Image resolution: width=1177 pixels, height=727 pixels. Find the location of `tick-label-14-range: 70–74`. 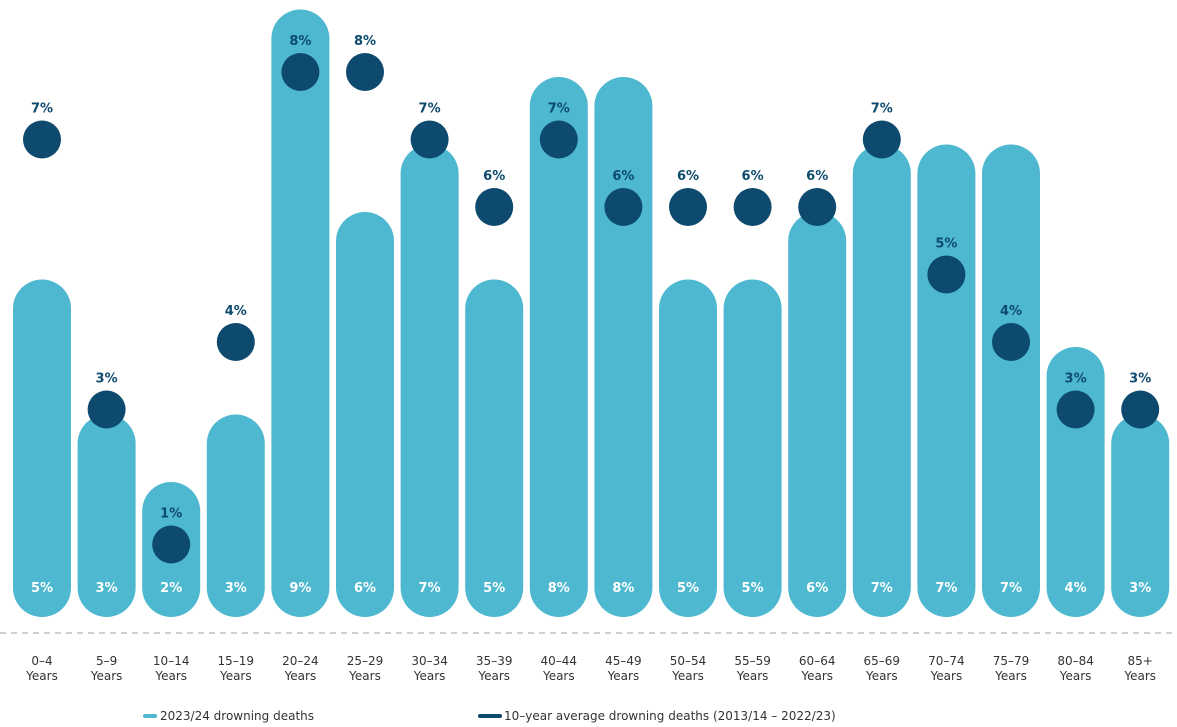

tick-label-14-range: 70–74 is located at coordinates (946, 661).